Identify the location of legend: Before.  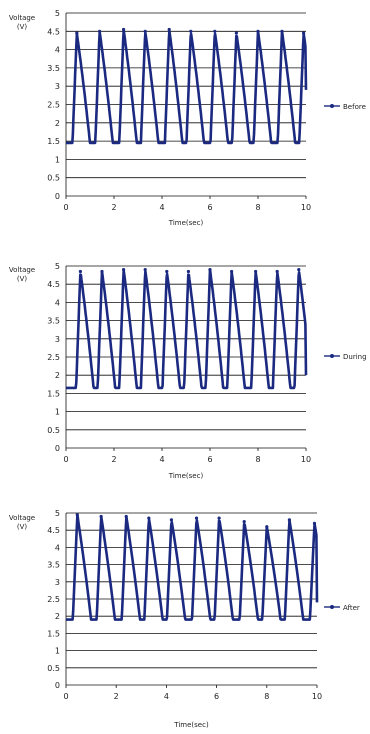
(345, 107).